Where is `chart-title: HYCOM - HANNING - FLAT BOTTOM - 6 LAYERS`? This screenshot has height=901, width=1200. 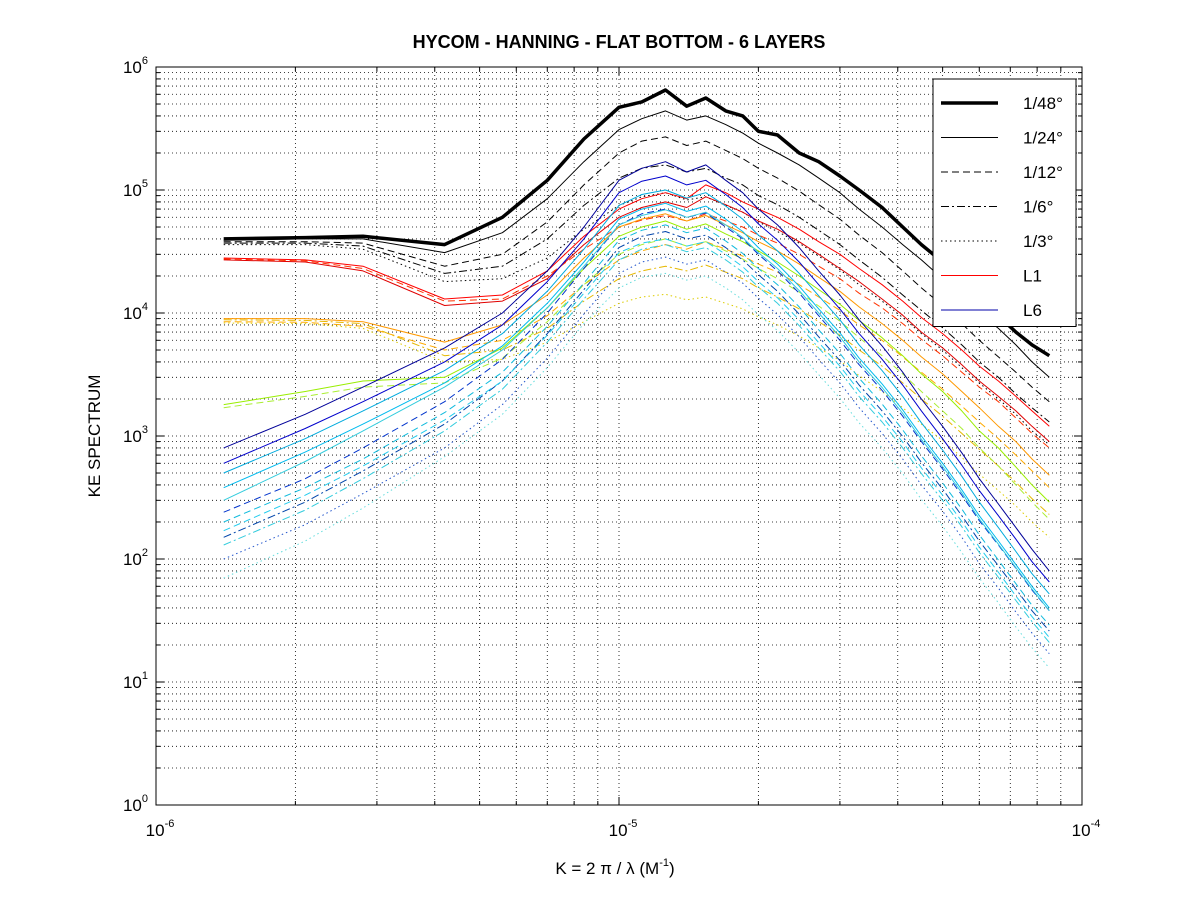 chart-title: HYCOM - HANNING - FLAT BOTTOM - 6 LAYERS is located at coordinates (619, 42).